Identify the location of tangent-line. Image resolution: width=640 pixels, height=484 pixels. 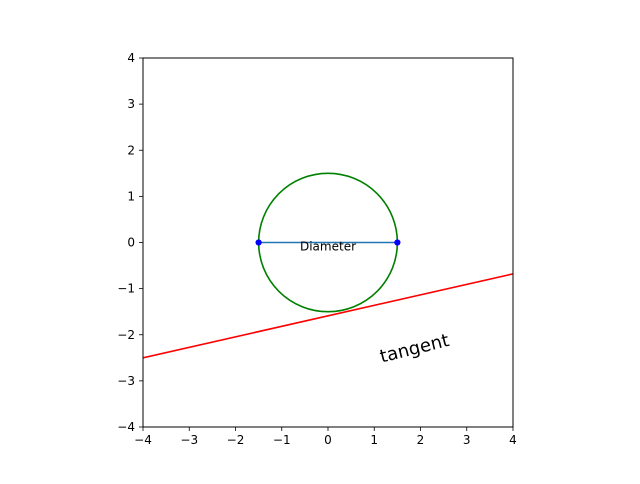
(328, 316).